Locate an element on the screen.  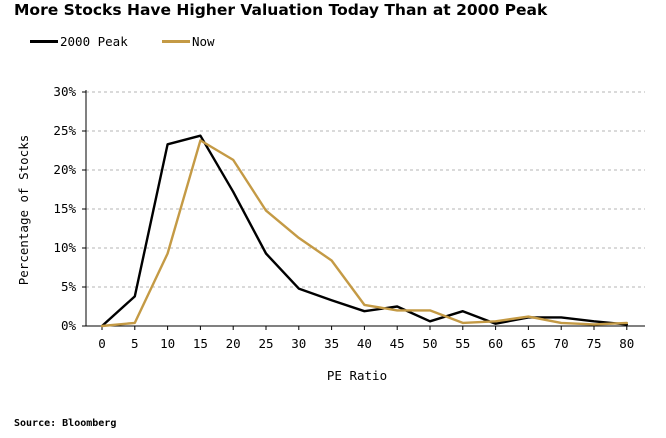
x-tick-label: 80 is located at coordinates (626, 343).